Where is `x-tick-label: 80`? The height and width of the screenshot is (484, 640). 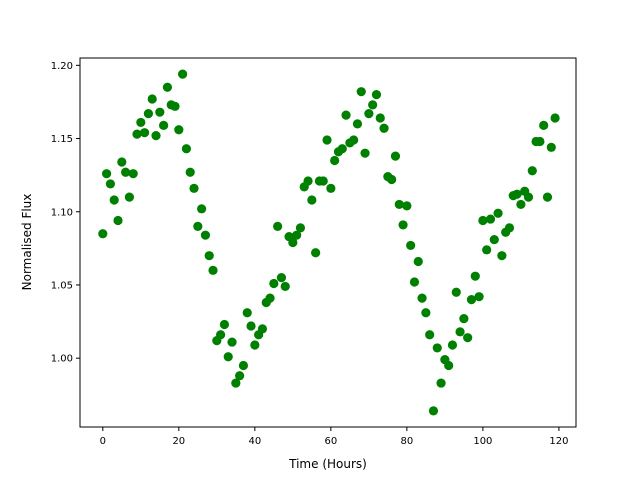 x-tick-label: 80 is located at coordinates (406, 441).